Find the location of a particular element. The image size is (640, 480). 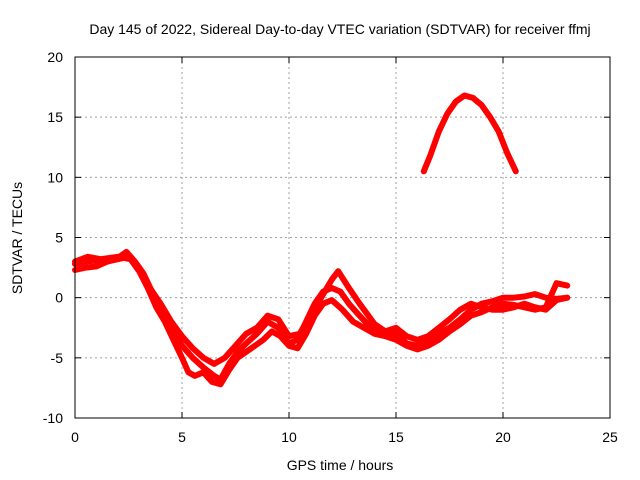

x-tick-label: 0 is located at coordinates (75, 437).